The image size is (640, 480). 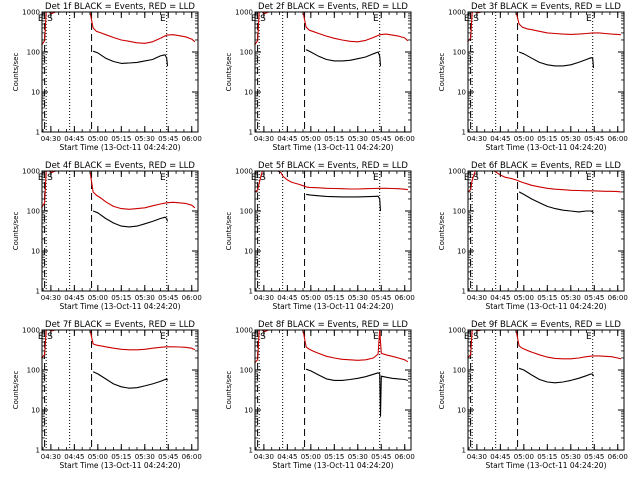 I want to click on chart-title: Det 4f BLACK = Events, RED = LLD, so click(x=120, y=166).